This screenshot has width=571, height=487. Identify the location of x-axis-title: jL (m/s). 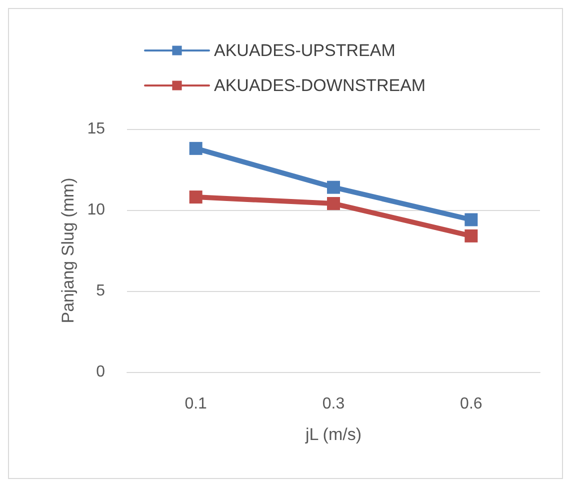
(333, 434).